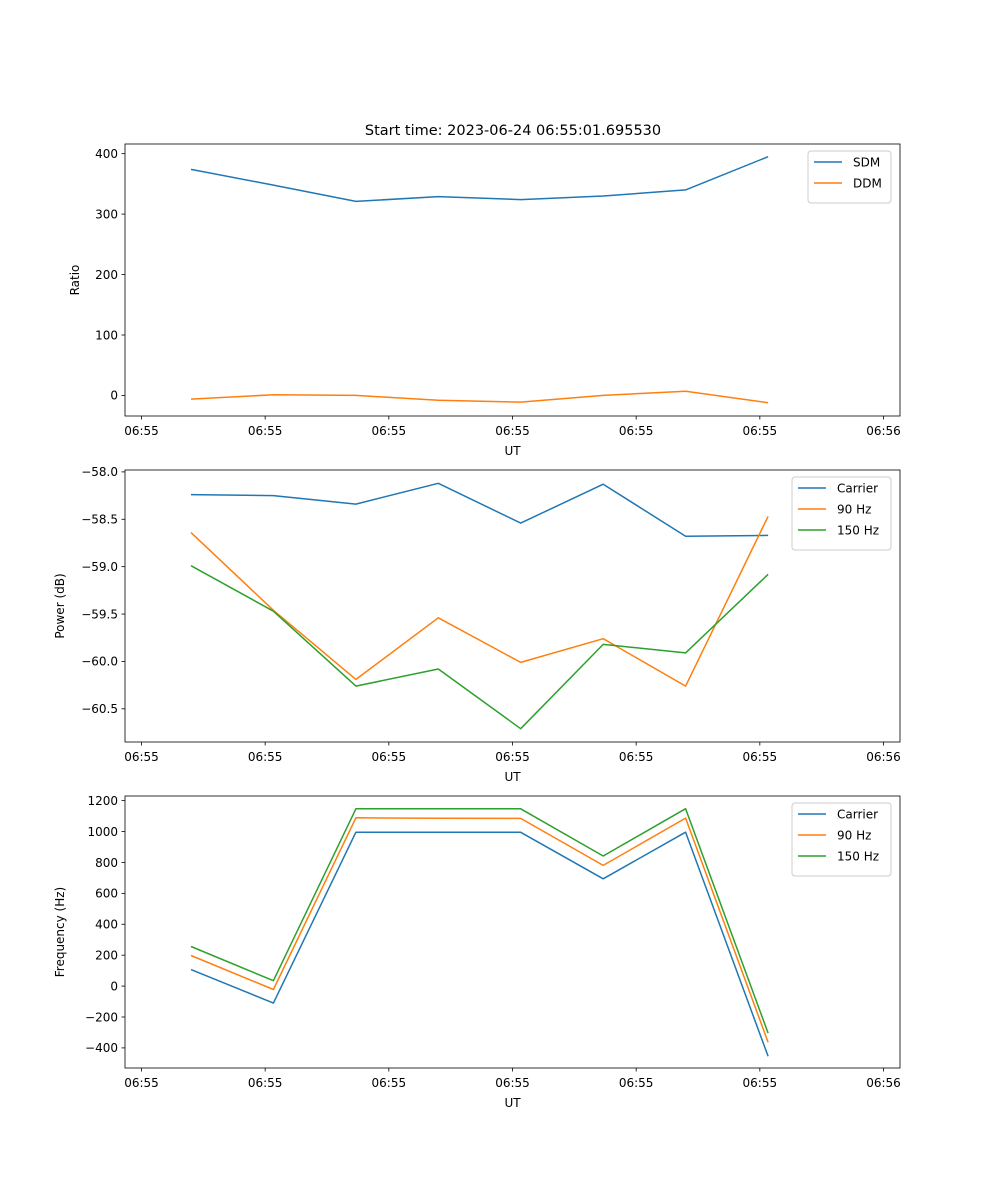  What do you see at coordinates (513, 131) in the screenshot?
I see `chart-title: Start time: 2023-06-24 06:55:01.695530` at bounding box center [513, 131].